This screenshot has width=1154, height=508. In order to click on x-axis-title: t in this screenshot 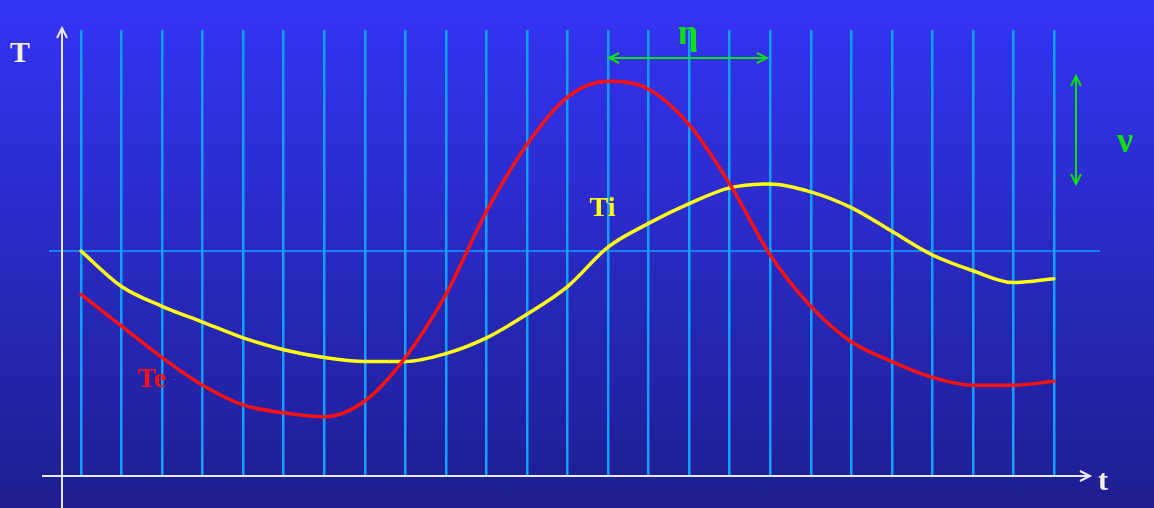, I will do `click(1103, 480)`.